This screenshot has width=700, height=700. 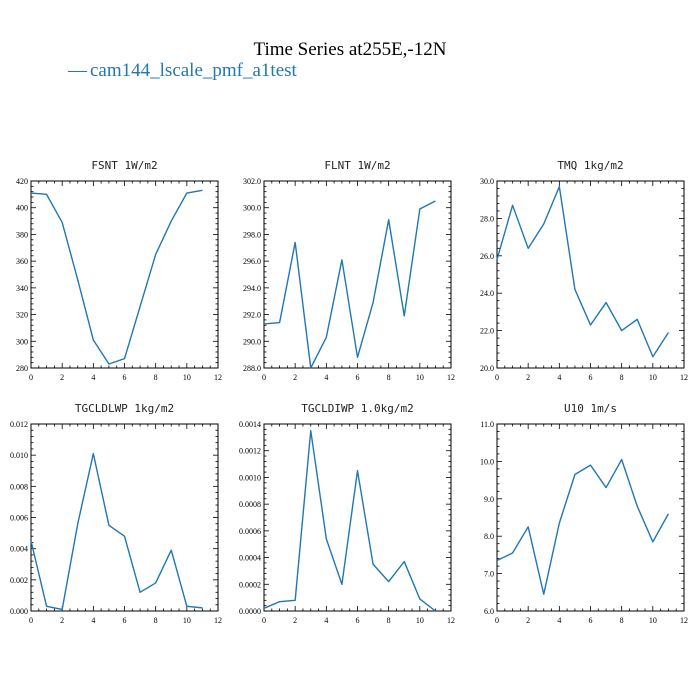 I want to click on y-tick-label: 7.0, so click(x=489, y=574).